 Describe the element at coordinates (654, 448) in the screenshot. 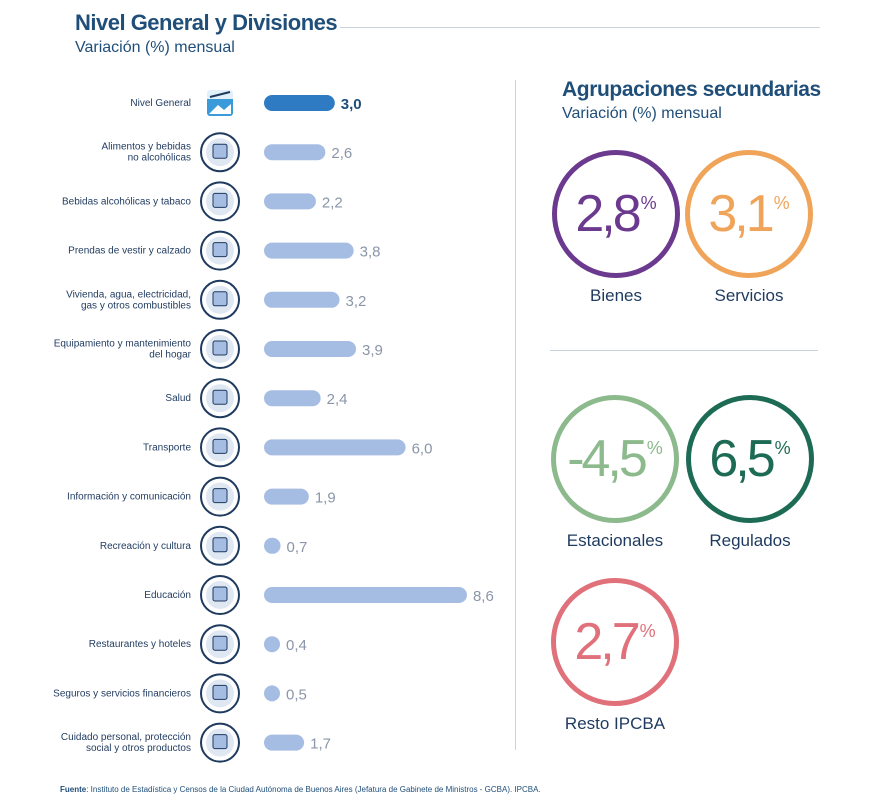

I see `estacionales-percent-sign: %` at that location.